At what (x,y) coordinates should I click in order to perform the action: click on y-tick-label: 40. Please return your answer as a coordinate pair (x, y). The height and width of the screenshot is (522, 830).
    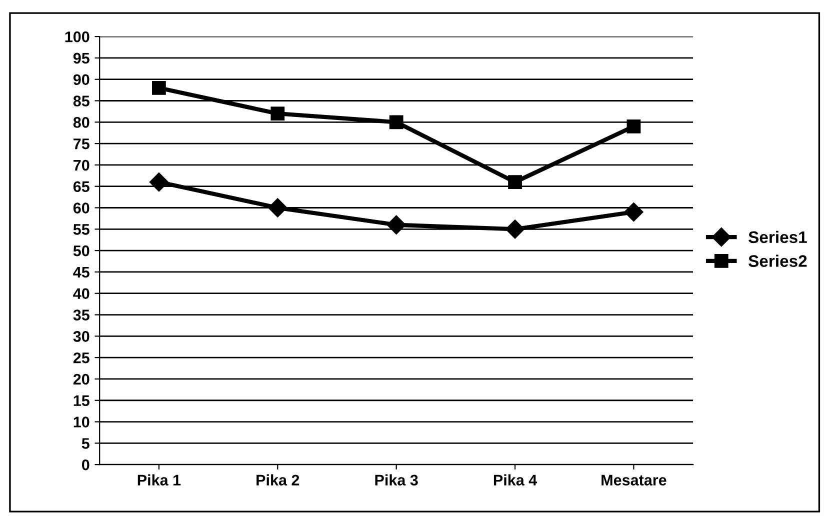
    Looking at the image, I should click on (81, 294).